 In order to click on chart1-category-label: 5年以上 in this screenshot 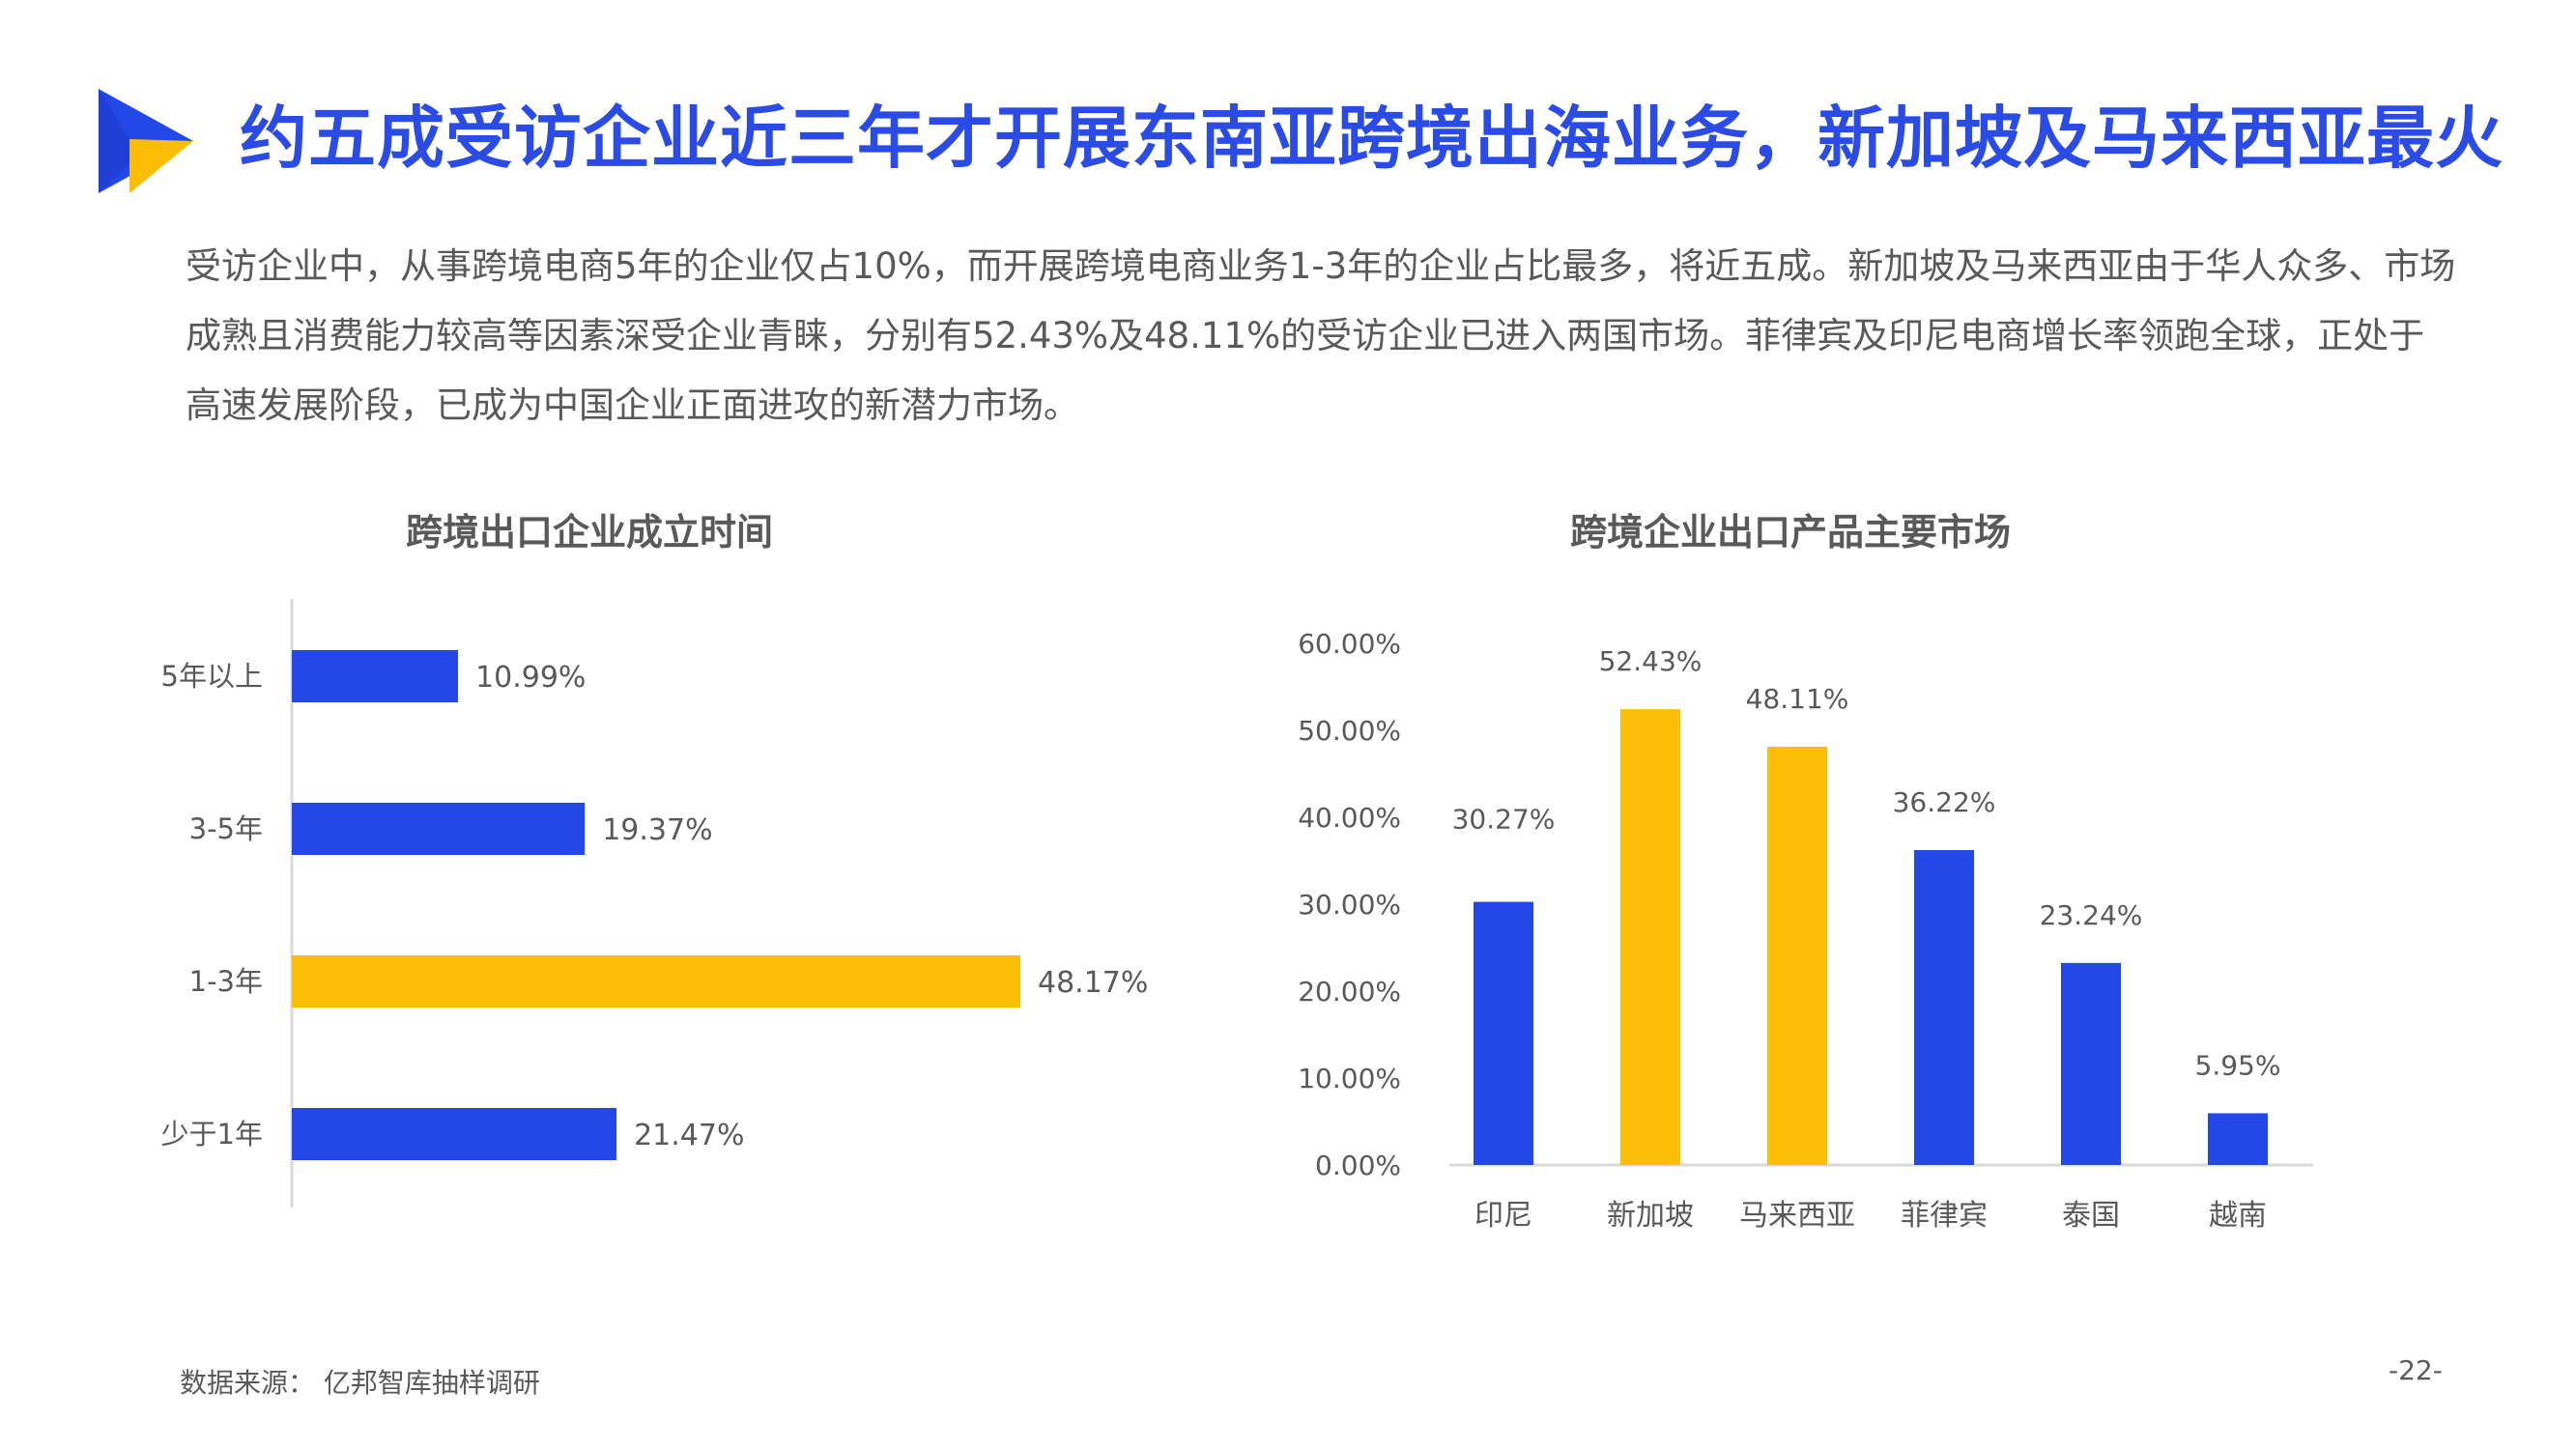, I will do `click(212, 676)`.